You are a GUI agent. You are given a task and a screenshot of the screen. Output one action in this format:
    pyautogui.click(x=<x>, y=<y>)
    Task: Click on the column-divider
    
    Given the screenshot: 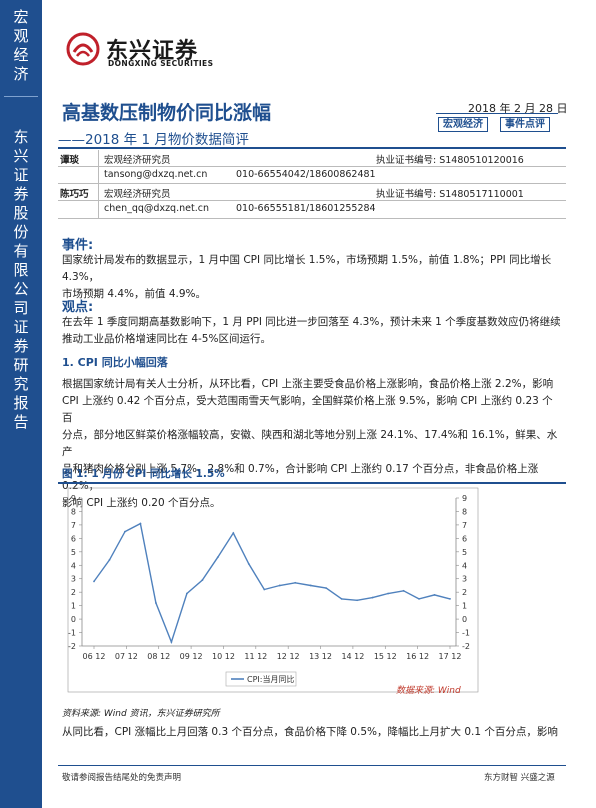 What is the action you would take?
    pyautogui.click(x=98, y=184)
    